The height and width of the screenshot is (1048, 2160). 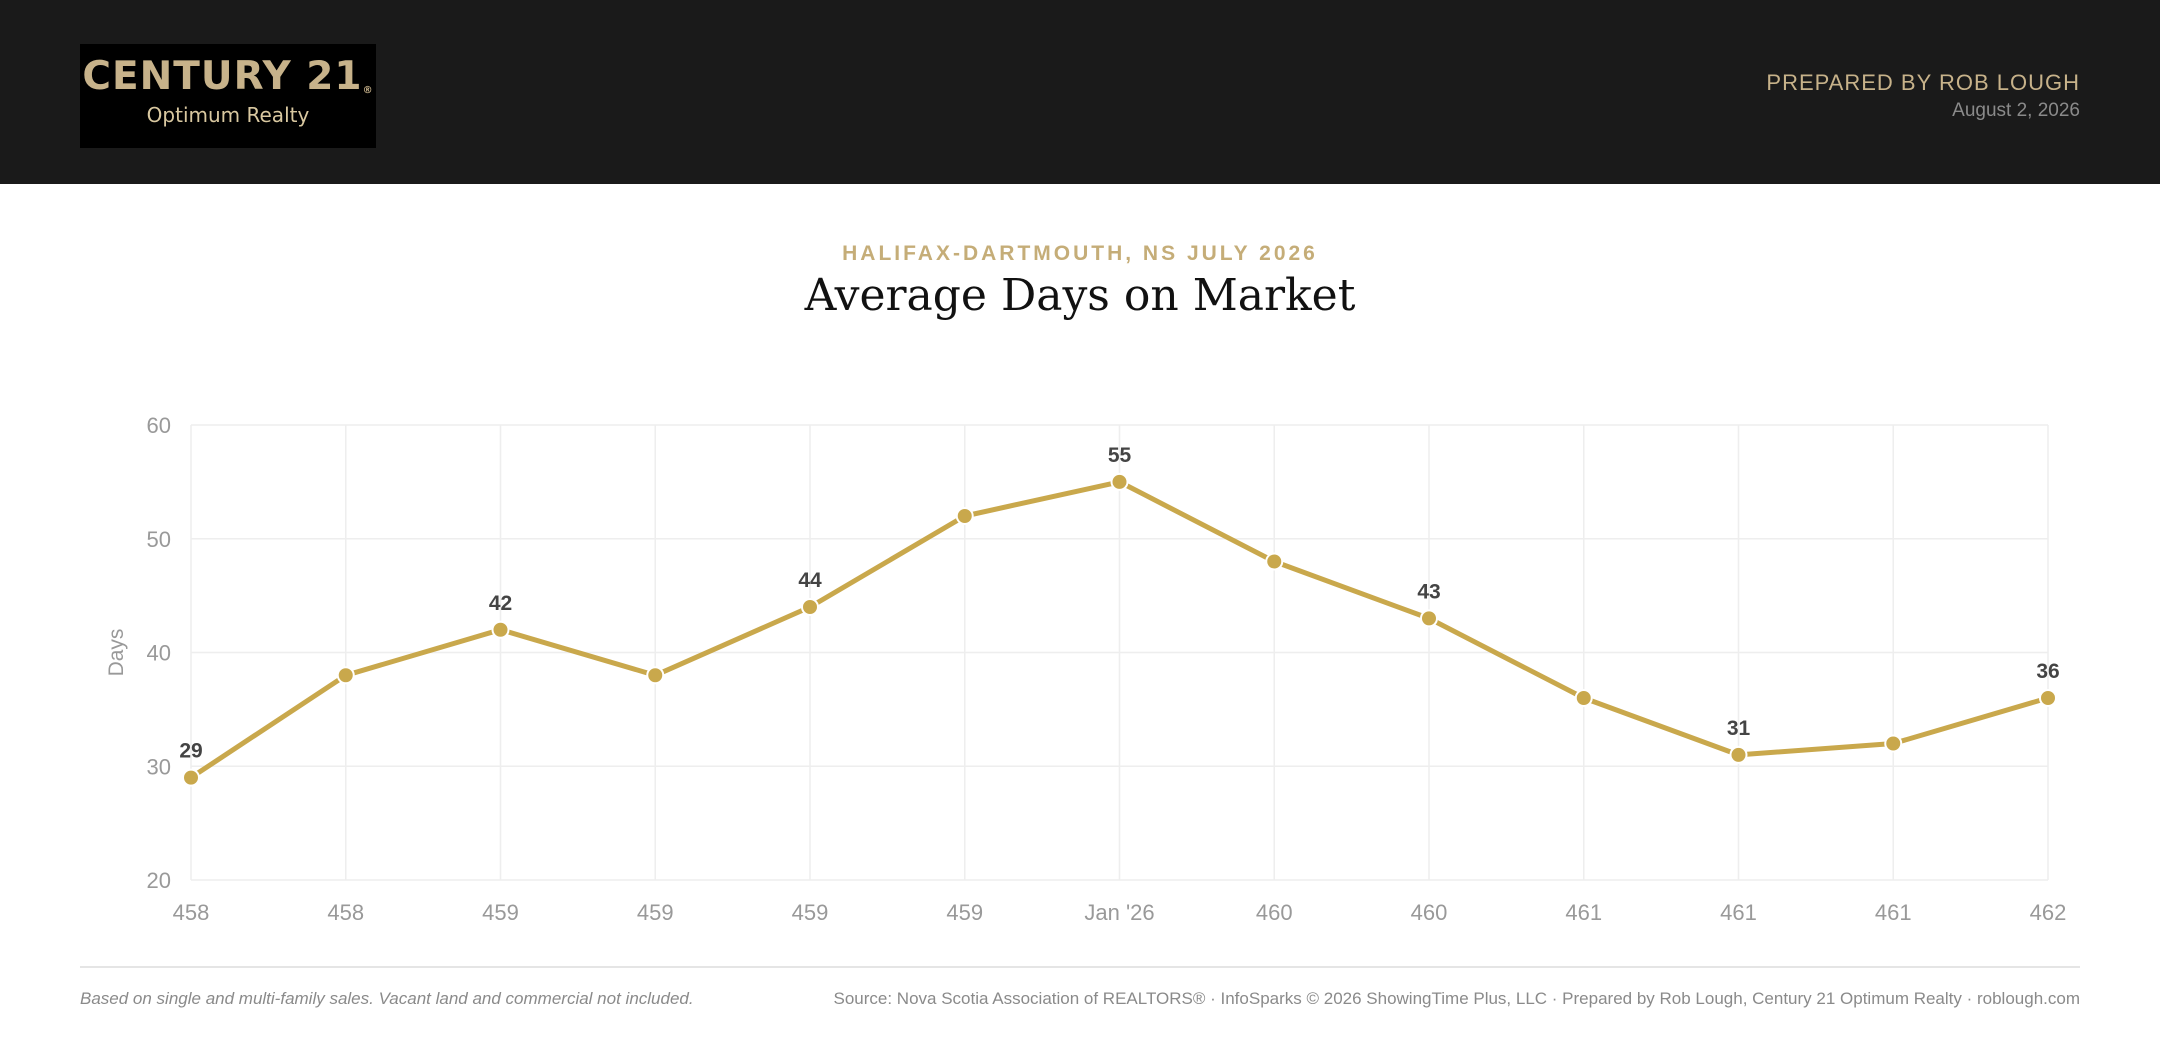 What do you see at coordinates (1080, 295) in the screenshot?
I see `chart-title: Average Days on Market` at bounding box center [1080, 295].